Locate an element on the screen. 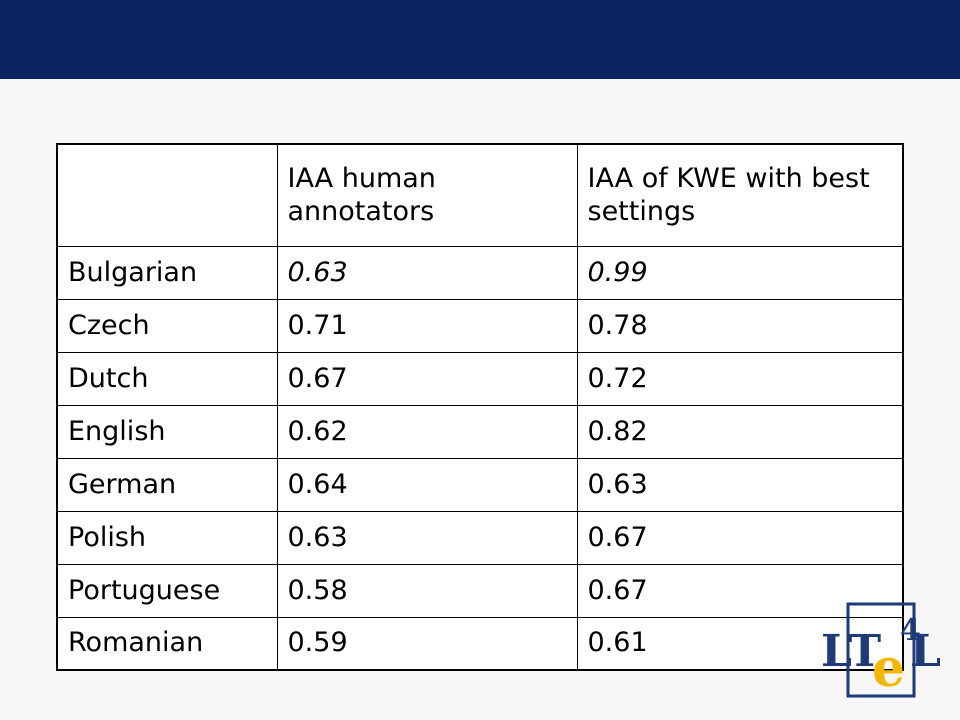 The height and width of the screenshot is (720, 960). table-row: Polish 0.63 0.67 is located at coordinates (480, 537).